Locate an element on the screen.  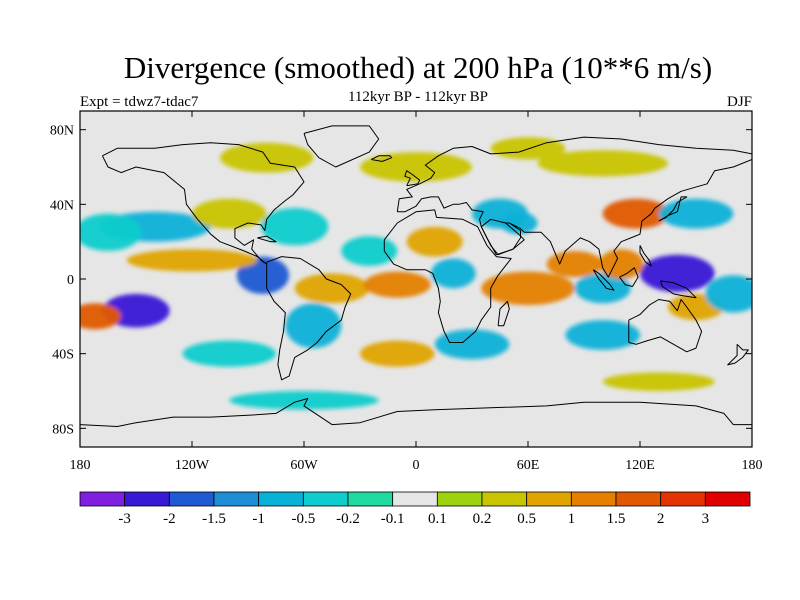
colorbar-label-2: -2 is located at coordinates (169, 519).